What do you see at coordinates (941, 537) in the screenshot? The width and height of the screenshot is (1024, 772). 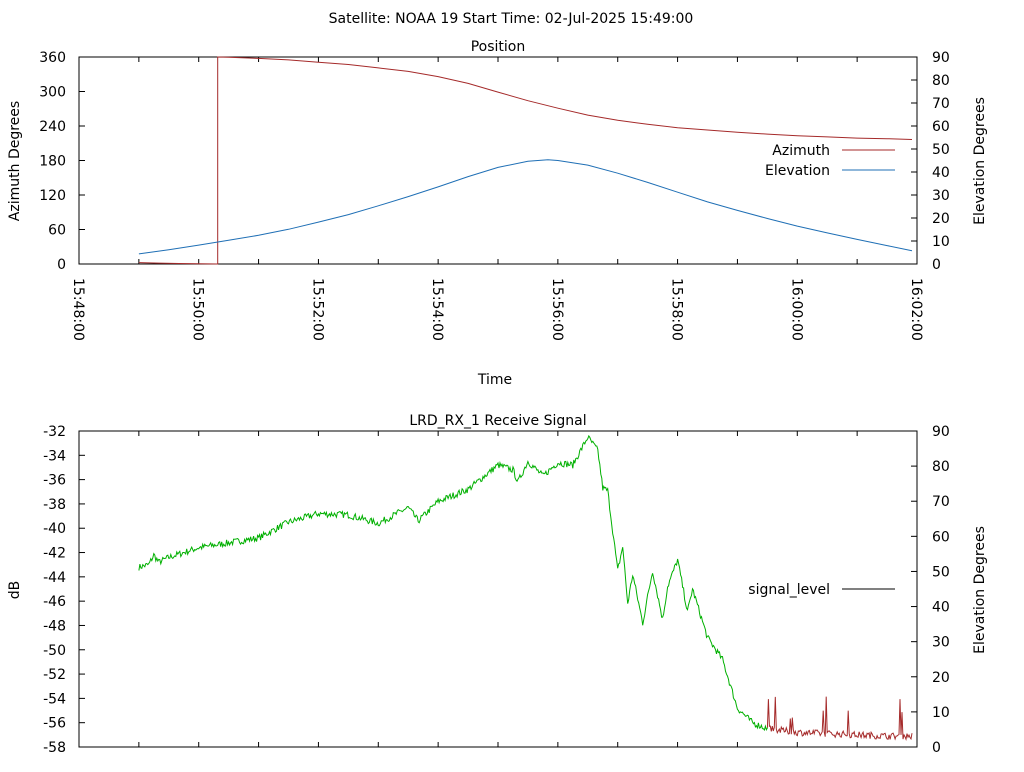 I see `signal-elevation-tick-label: 60` at bounding box center [941, 537].